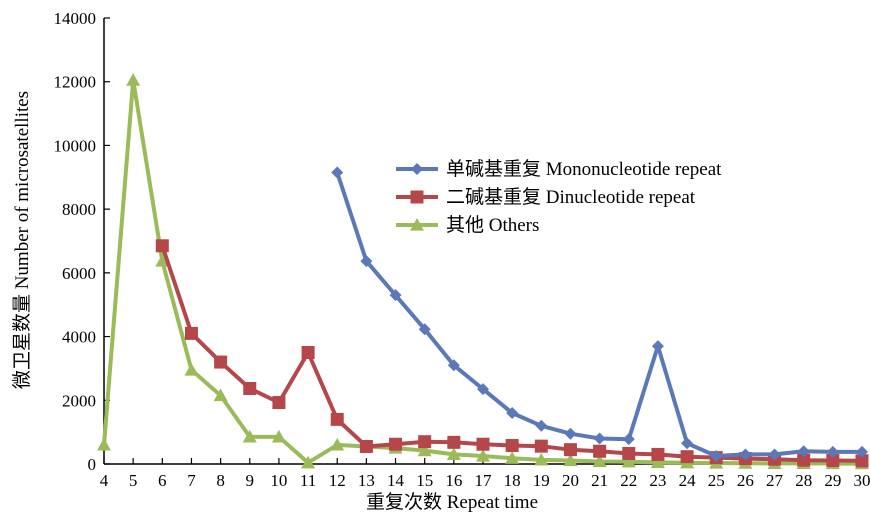 Image resolution: width=870 pixels, height=512 pixels. I want to click on x-tick-label: 11, so click(308, 480).